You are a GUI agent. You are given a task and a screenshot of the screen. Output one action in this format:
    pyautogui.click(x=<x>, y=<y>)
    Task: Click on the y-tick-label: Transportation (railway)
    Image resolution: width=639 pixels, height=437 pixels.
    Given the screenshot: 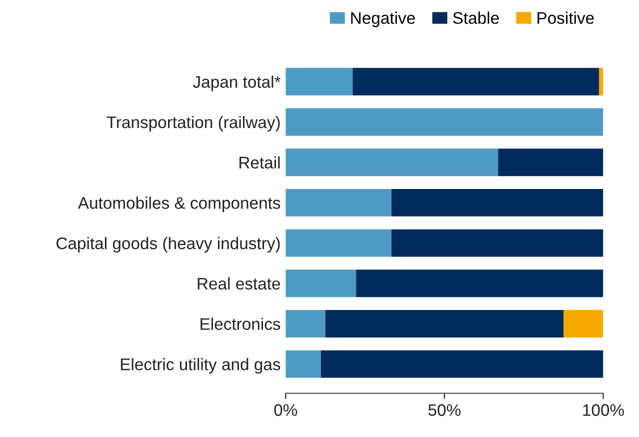 What is the action you would take?
    pyautogui.click(x=193, y=124)
    